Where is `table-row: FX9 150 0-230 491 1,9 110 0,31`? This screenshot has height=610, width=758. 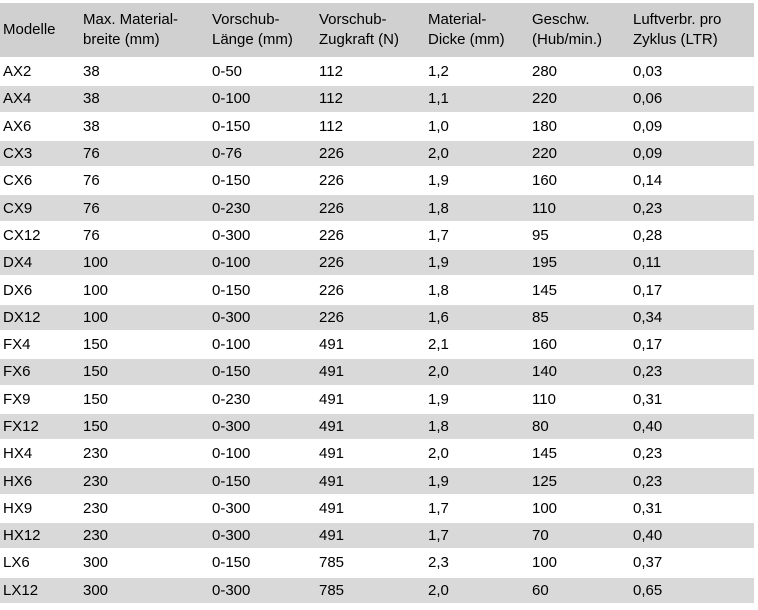 table-row: FX9 150 0-230 491 1,9 110 0,31 is located at coordinates (377, 399).